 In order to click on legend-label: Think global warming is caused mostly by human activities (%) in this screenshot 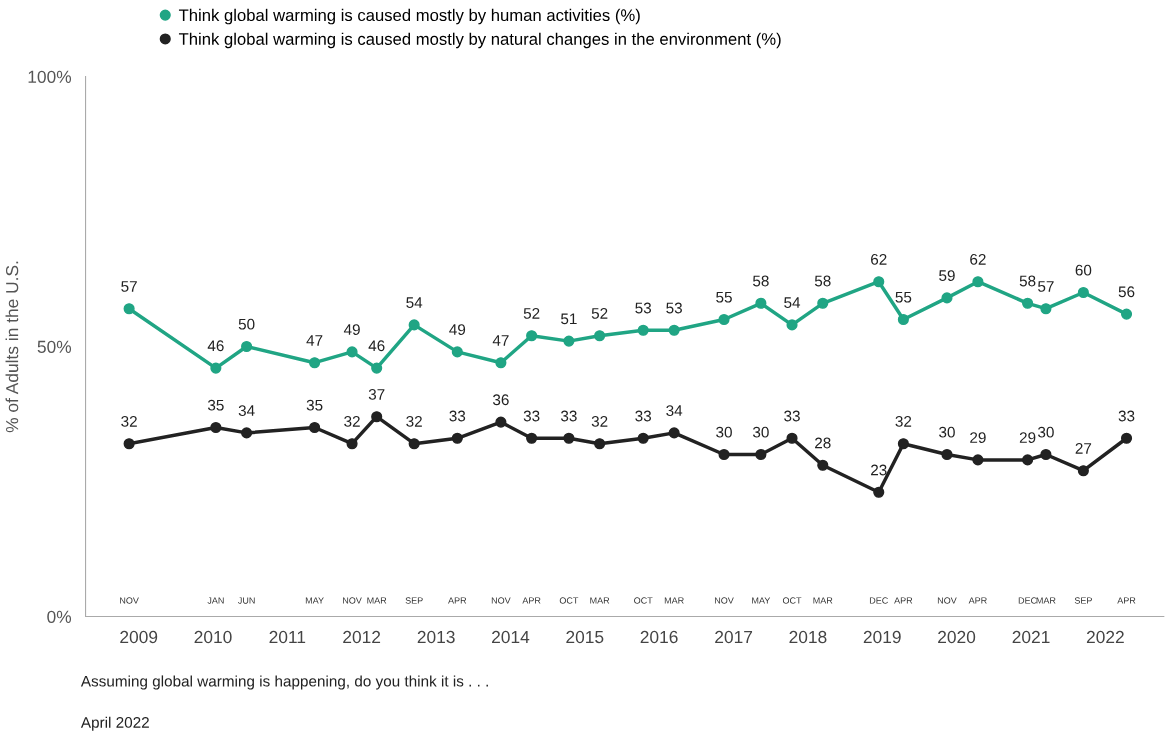, I will do `click(409, 16)`.